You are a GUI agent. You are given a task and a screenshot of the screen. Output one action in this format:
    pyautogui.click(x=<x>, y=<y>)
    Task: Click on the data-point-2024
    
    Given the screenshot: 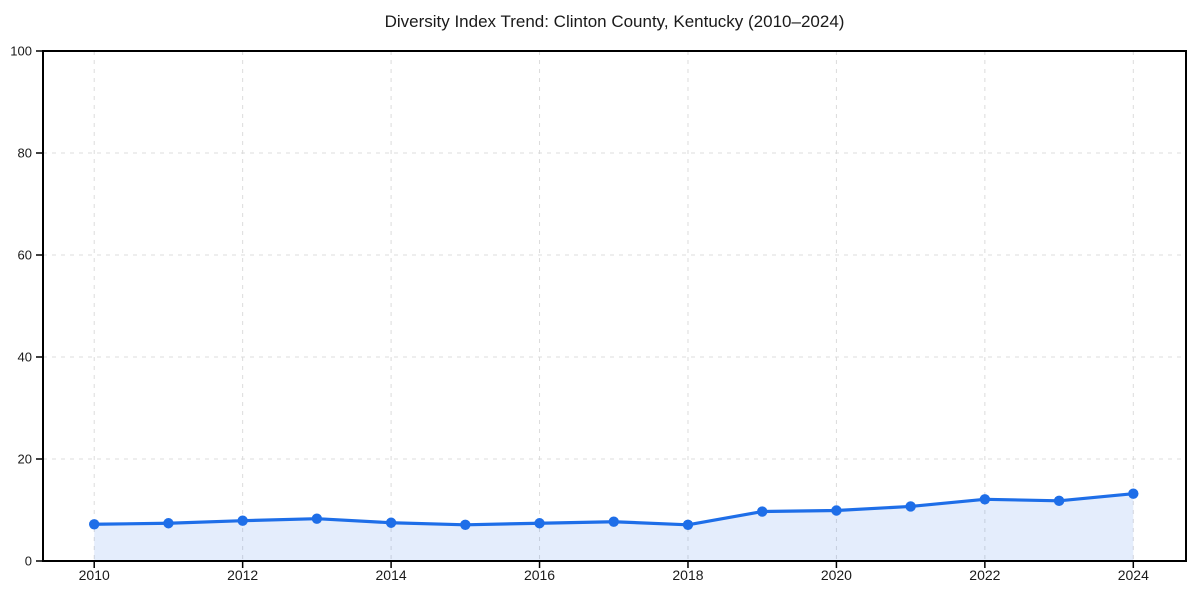 What is the action you would take?
    pyautogui.click(x=1133, y=493)
    